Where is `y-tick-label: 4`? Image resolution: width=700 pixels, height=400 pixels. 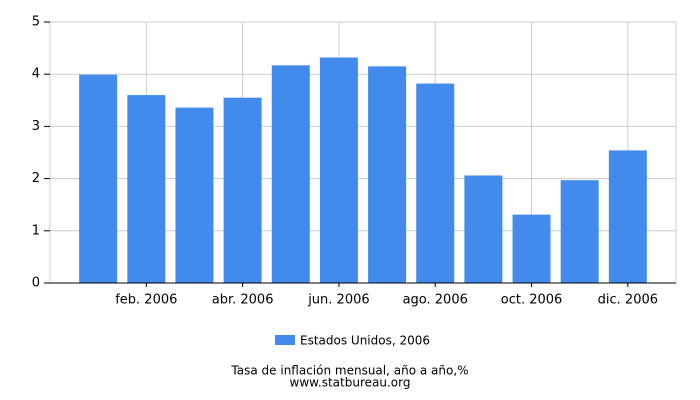 y-tick-label: 4 is located at coordinates (36, 74).